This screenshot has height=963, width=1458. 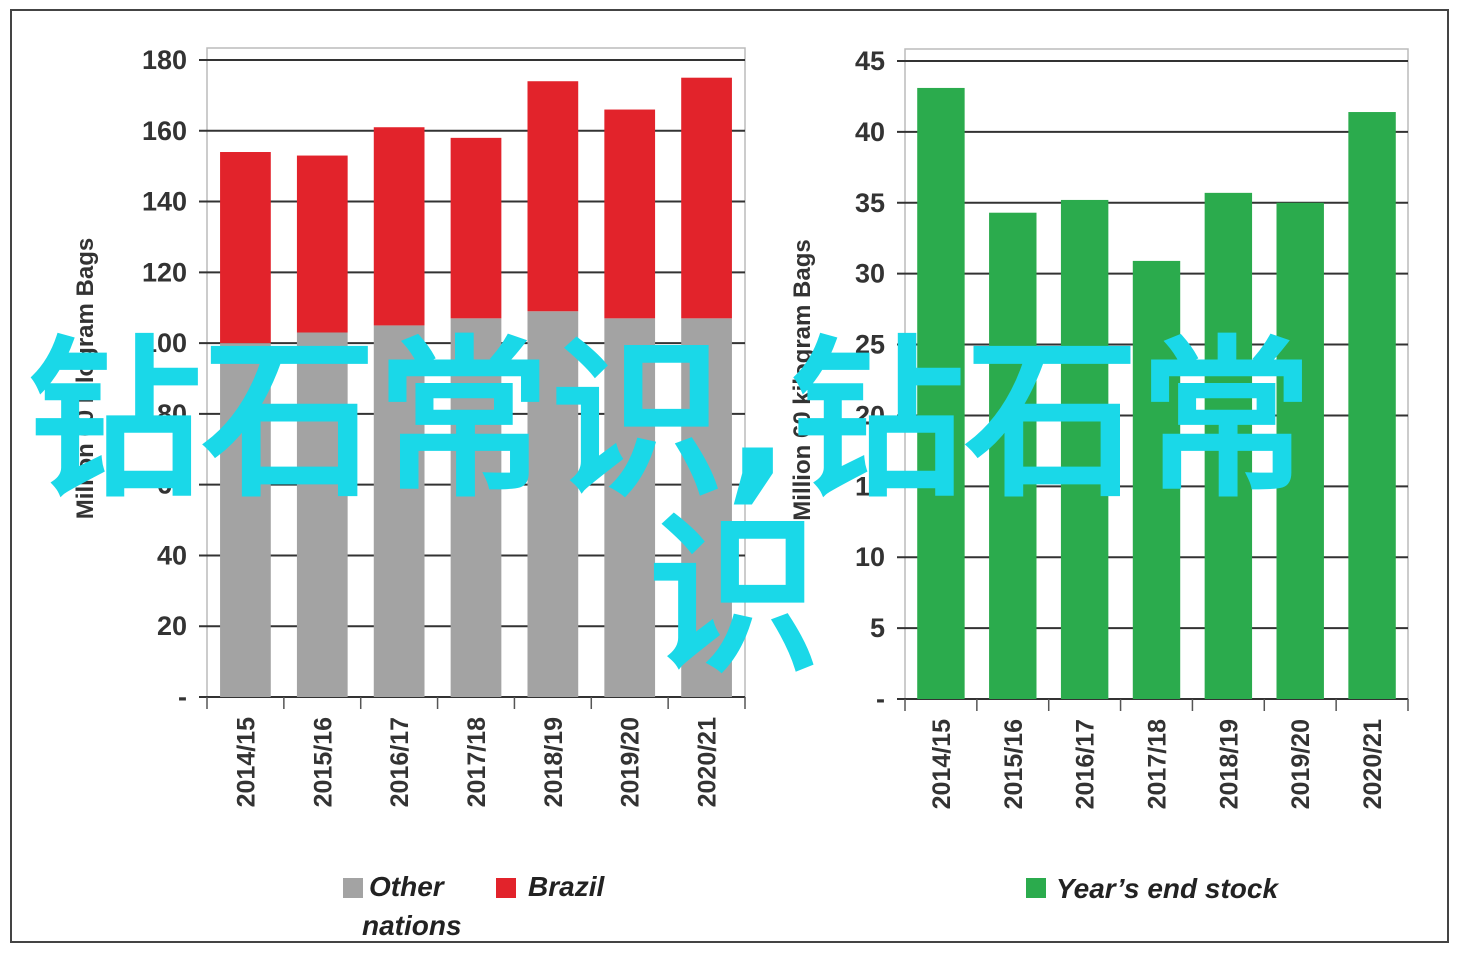 I want to click on y-tick-label: 15, so click(x=870, y=486).